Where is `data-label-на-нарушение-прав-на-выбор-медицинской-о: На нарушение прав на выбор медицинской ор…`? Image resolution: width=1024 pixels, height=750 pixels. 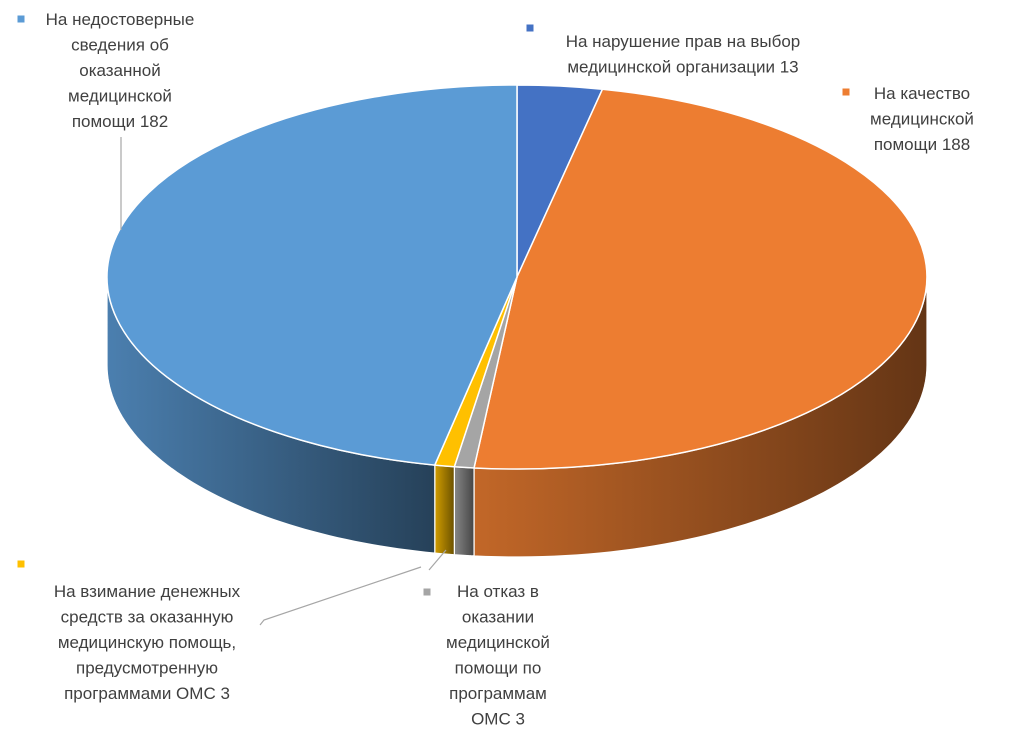
data-label-на-нарушение-прав-на-выбор-медицинской-о: На нарушение прав на выбор медицинской ор… is located at coordinates (683, 54).